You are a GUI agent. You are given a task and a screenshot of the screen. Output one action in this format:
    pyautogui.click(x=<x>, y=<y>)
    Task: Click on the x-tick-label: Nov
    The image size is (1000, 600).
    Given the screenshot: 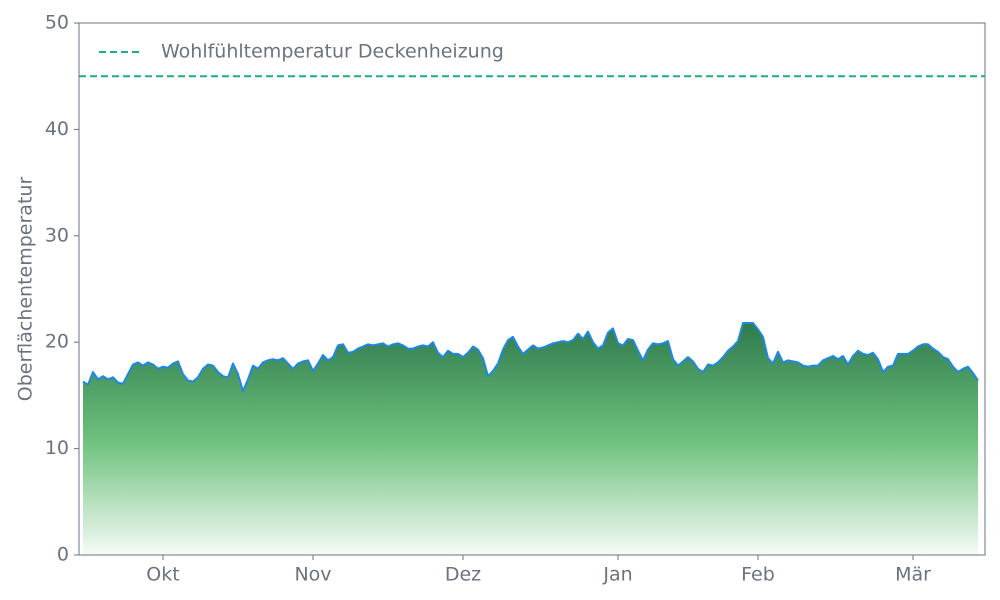 What is the action you would take?
    pyautogui.click(x=312, y=575)
    